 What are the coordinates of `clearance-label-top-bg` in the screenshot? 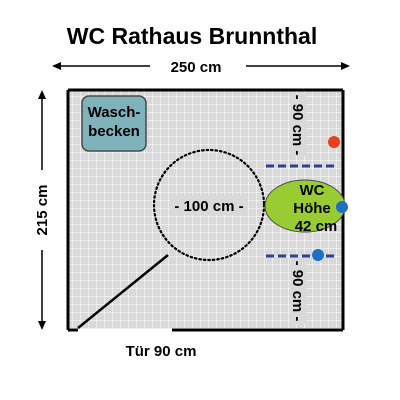 It's located at (298, 125).